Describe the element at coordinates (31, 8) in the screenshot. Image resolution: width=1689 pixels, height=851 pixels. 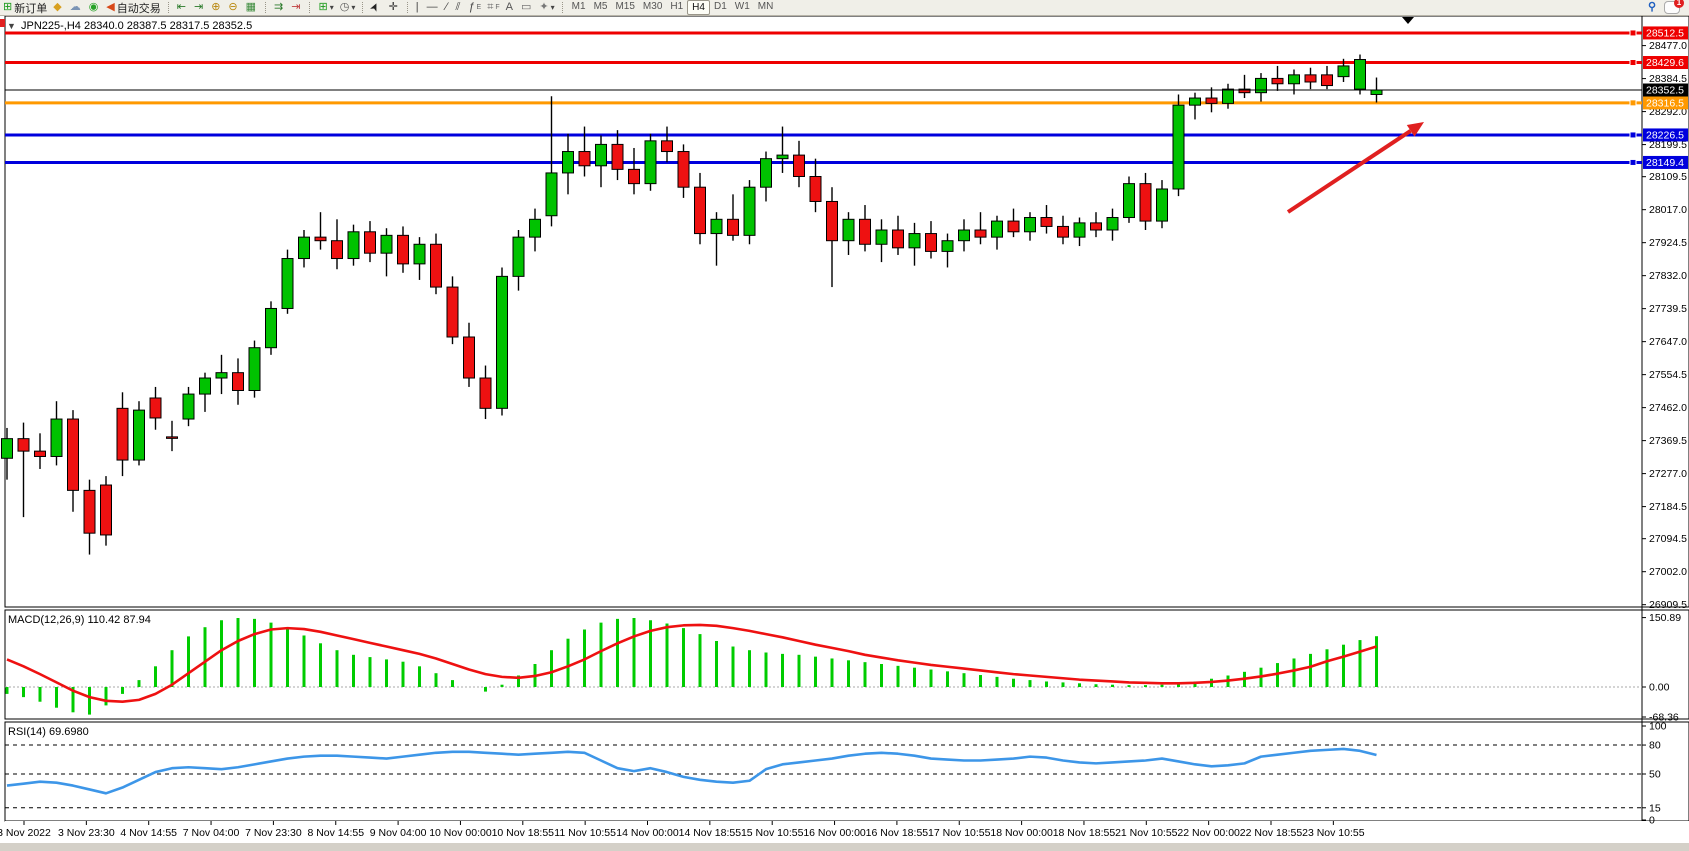
I see `new-order-label: 新订单` at that location.